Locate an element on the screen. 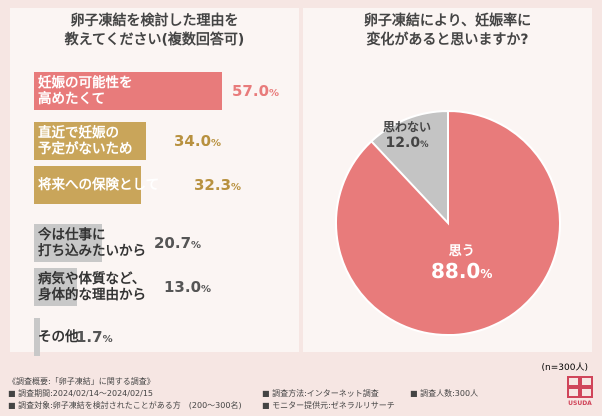 The image size is (602, 416). pie-value-label: 12.0% is located at coordinates (407, 143).